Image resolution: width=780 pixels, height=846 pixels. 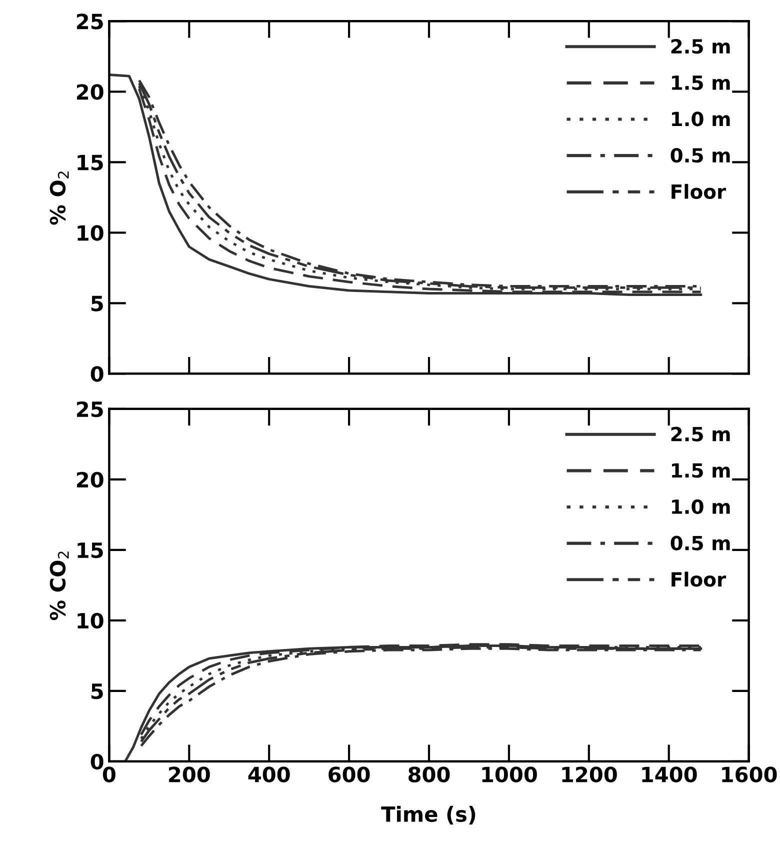 I want to click on x-tick-label: 800, so click(x=429, y=774).